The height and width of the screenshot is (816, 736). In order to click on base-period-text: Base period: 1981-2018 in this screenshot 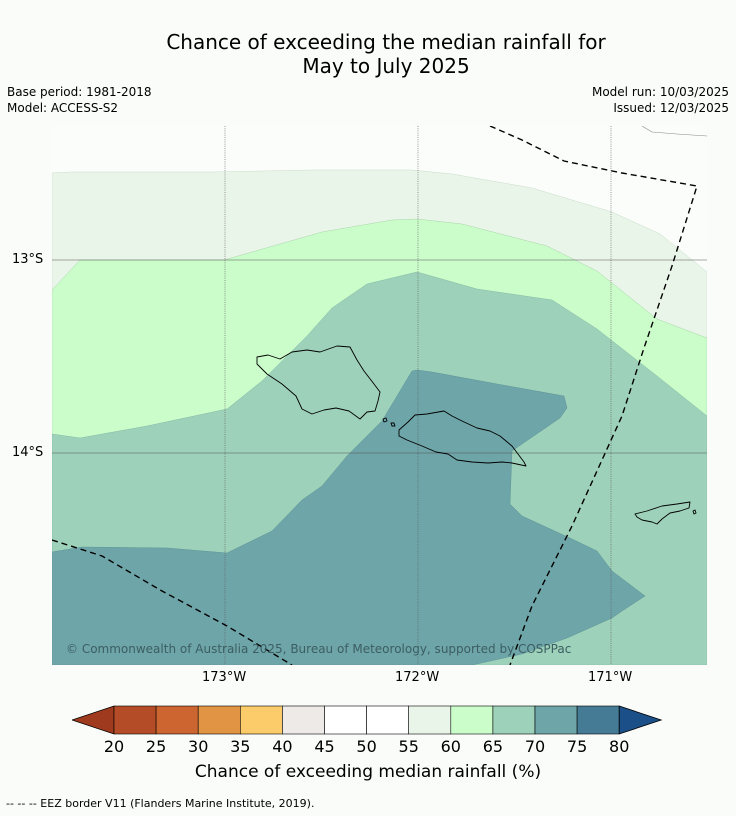, I will do `click(79, 92)`.